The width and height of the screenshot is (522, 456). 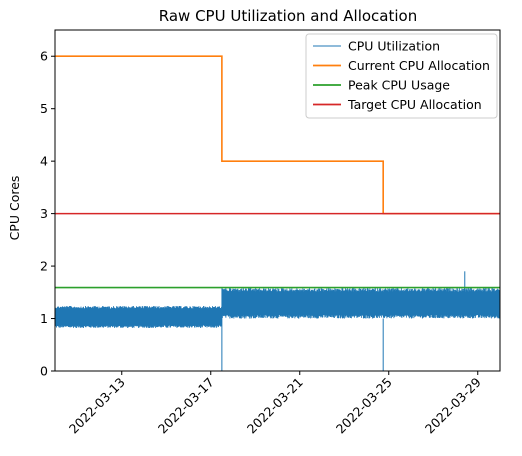 I want to click on y-tick-label: 4, so click(x=44, y=161).